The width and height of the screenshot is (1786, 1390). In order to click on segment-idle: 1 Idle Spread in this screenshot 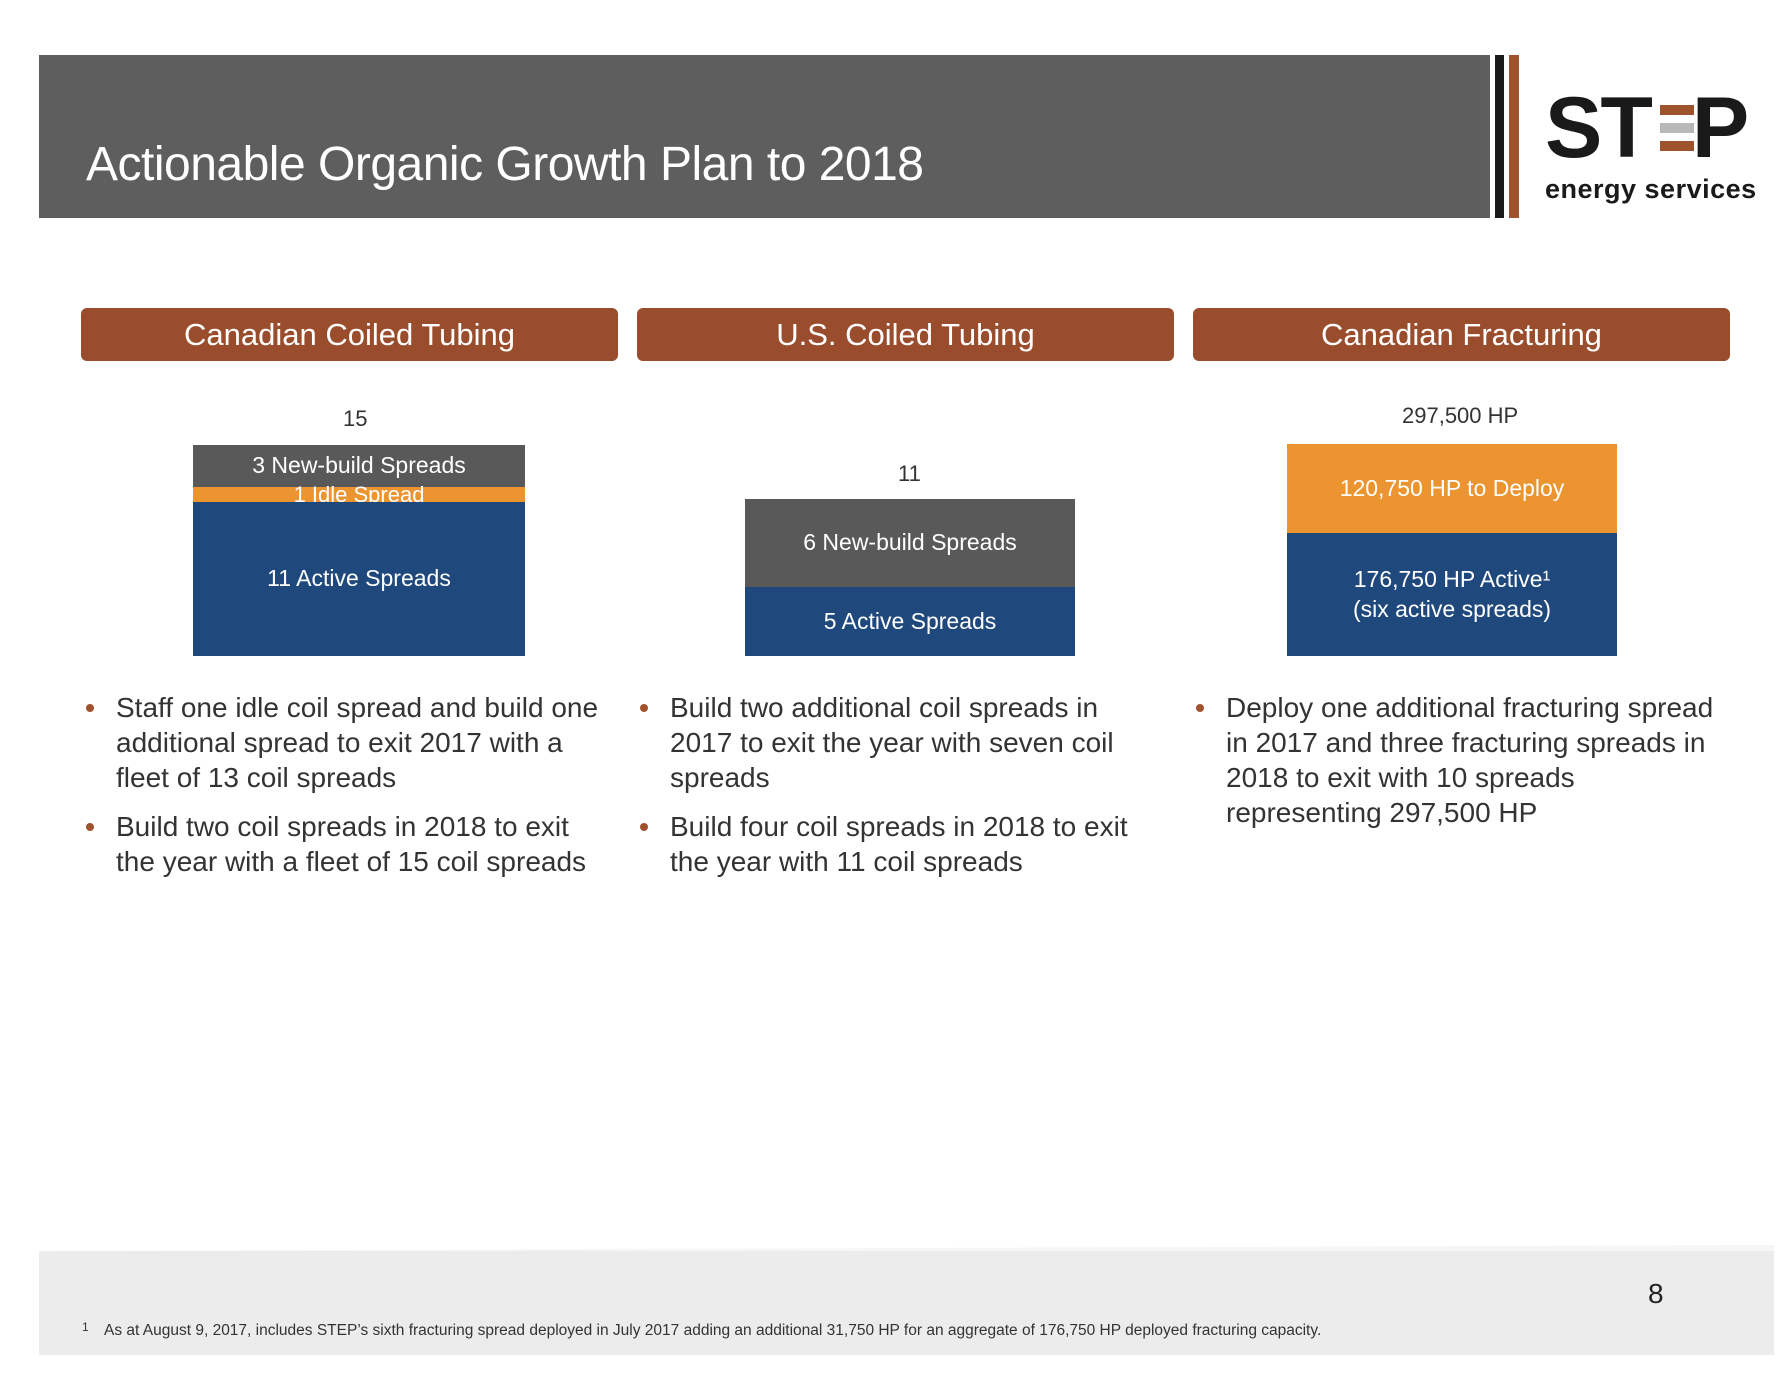, I will do `click(359, 494)`.